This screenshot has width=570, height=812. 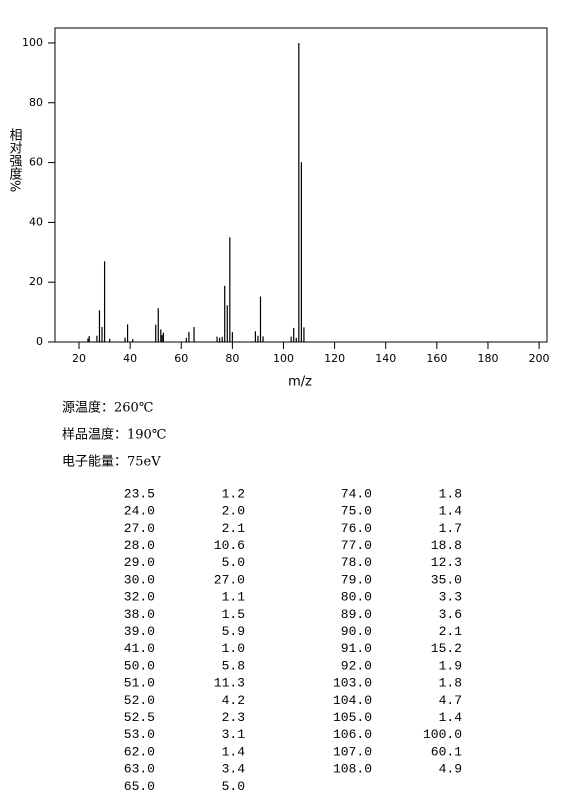 What do you see at coordinates (356, 545) in the screenshot?
I see `mz-cell: 77.0` at bounding box center [356, 545].